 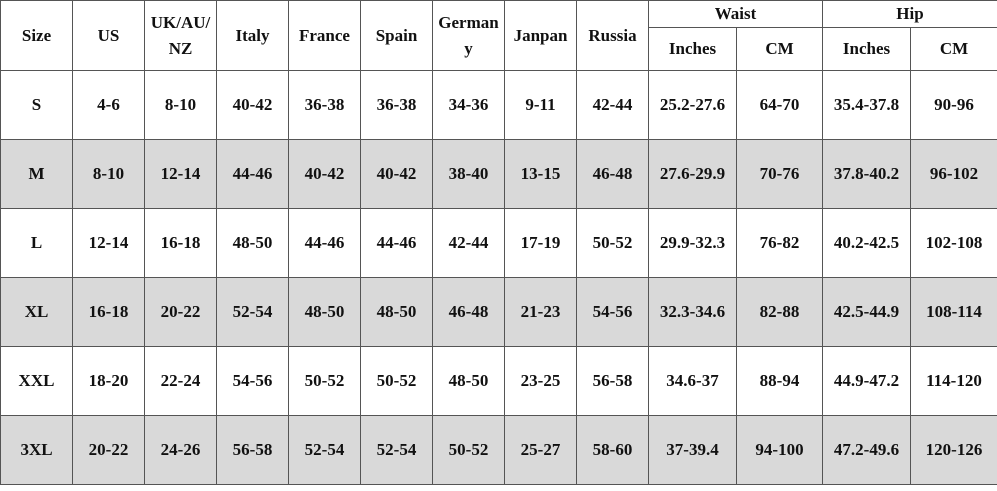 I want to click on cell: 37-39.4, so click(x=692, y=450).